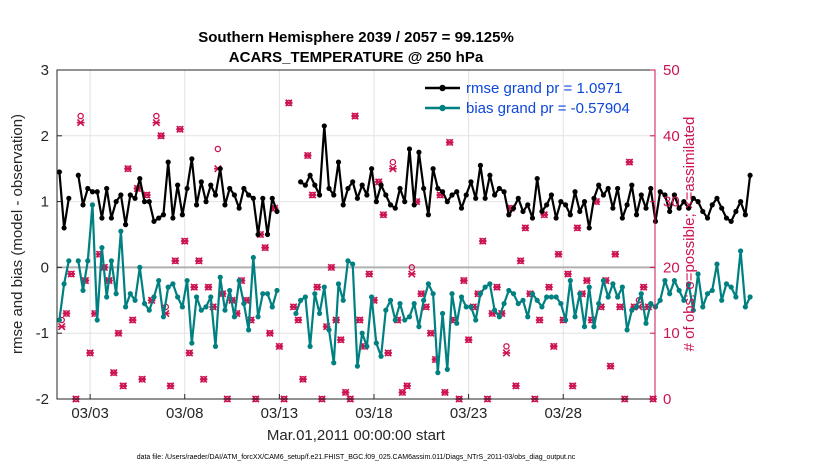  What do you see at coordinates (671, 333) in the screenshot?
I see `y2-tick-label: 10` at bounding box center [671, 333].